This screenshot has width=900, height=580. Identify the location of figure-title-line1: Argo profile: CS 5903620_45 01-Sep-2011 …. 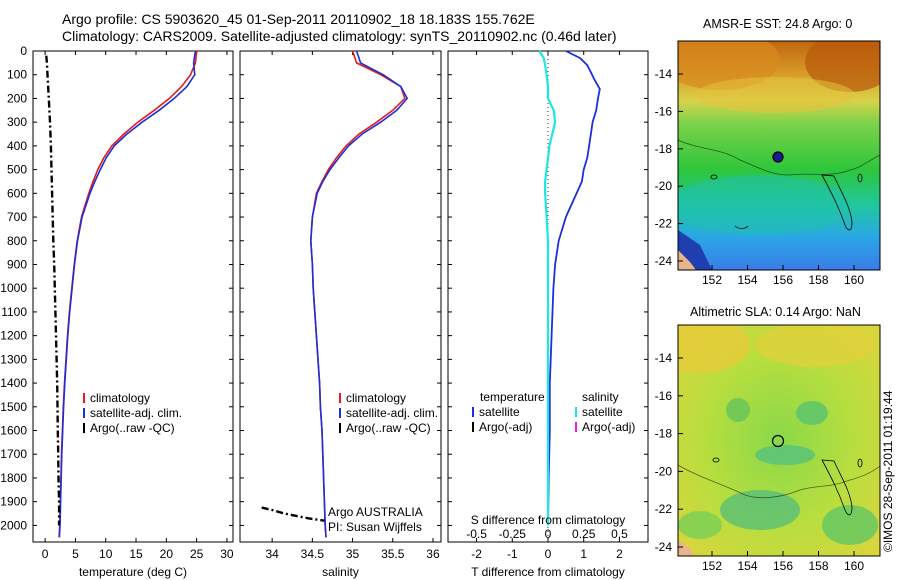
(298, 19).